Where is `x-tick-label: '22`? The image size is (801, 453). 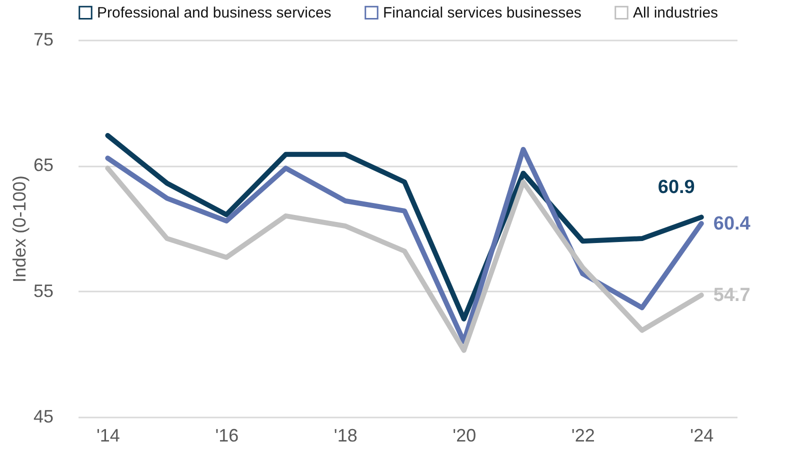
x-tick-label: '22 is located at coordinates (583, 436).